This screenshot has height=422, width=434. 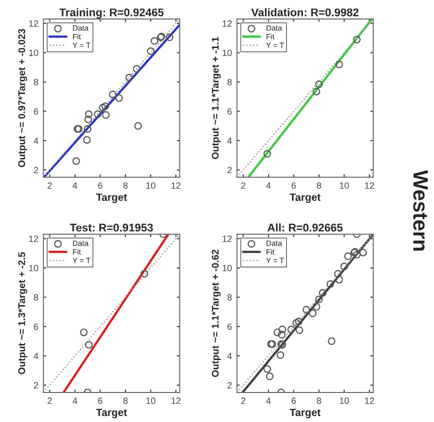 What do you see at coordinates (216, 98) in the screenshot?
I see `y-axis-title: Output ~= 1.1*Target + -1.1` at bounding box center [216, 98].